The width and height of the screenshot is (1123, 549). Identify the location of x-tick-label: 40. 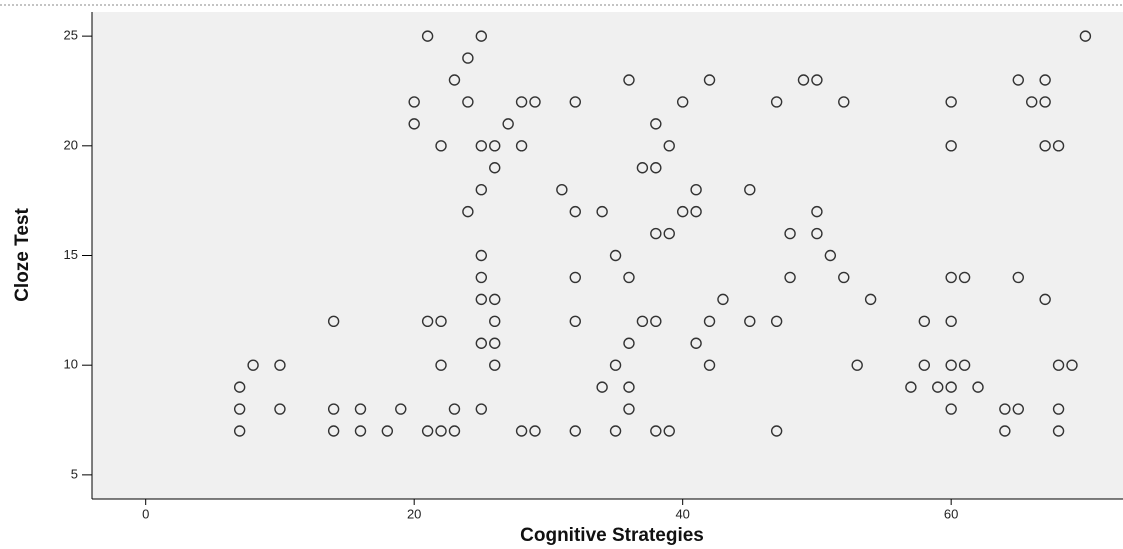
(682, 513).